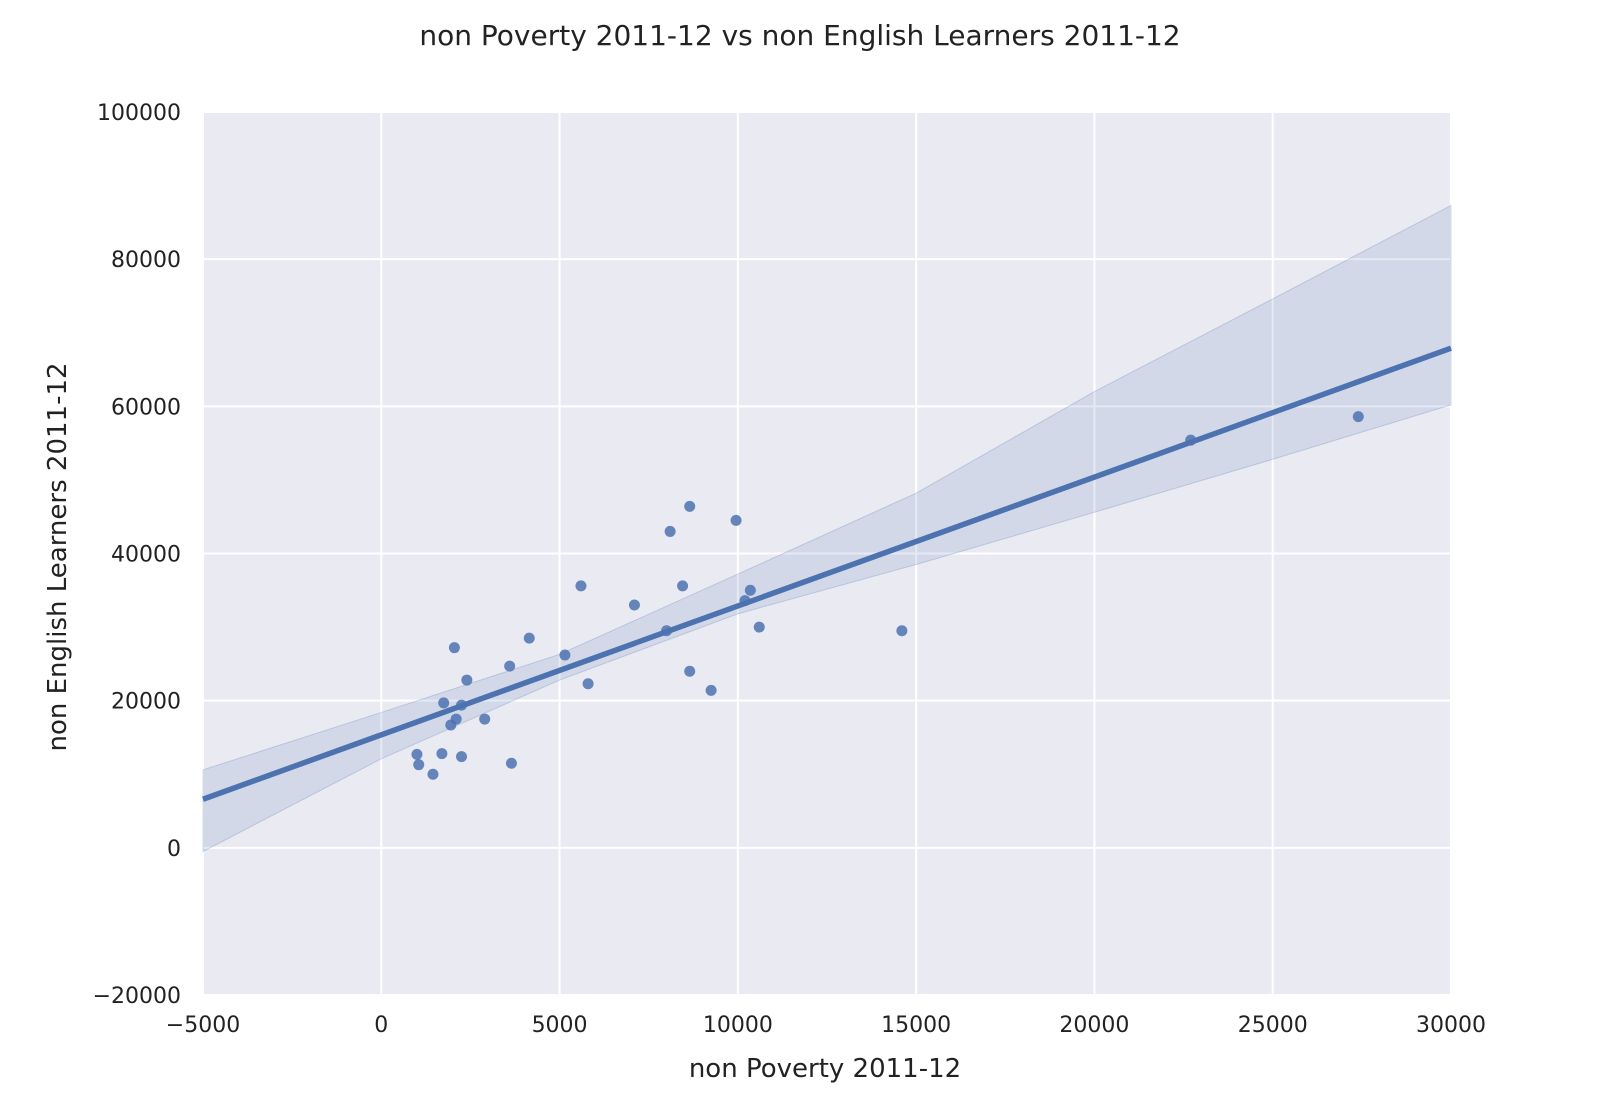 This screenshot has width=1600, height=1104. I want to click on x-tick-label: 30000, so click(1451, 1025).